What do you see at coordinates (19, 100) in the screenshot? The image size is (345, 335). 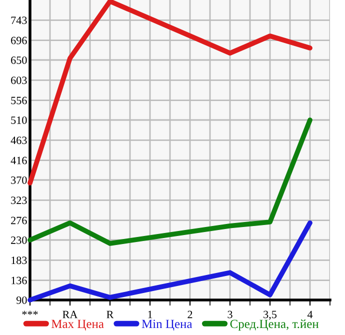 I see `y-tick-label: 556` at bounding box center [19, 100].